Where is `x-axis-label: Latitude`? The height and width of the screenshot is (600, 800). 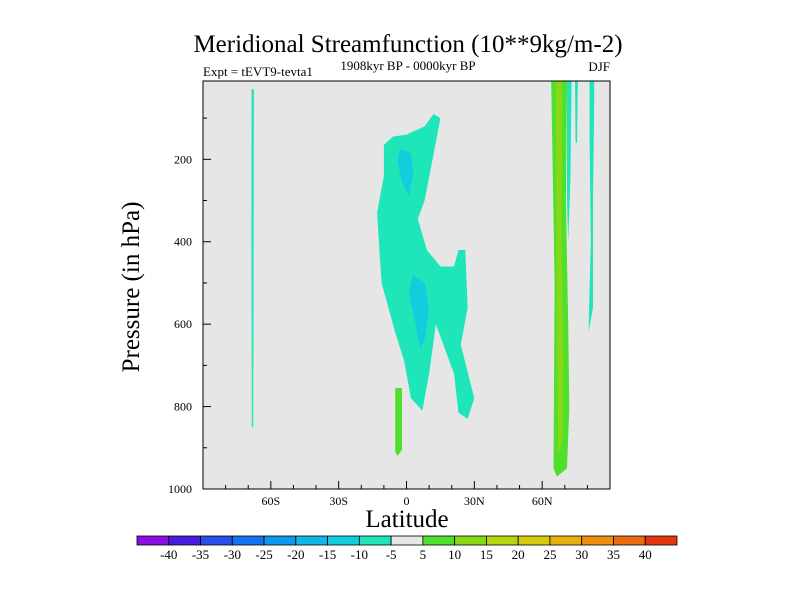 x-axis-label: Latitude is located at coordinates (406, 519).